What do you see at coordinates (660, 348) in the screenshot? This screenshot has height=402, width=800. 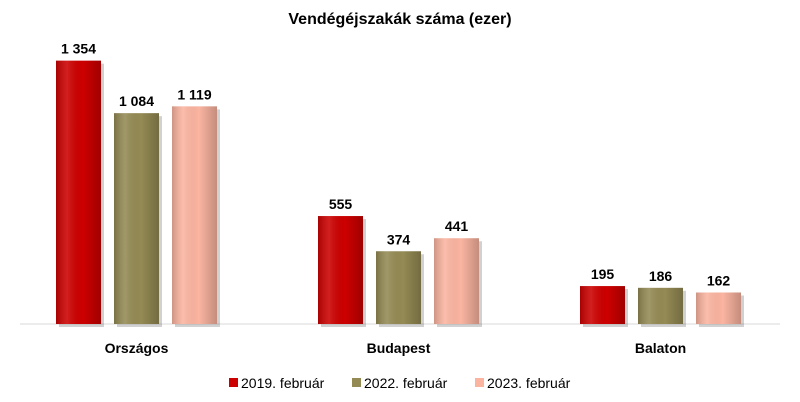 I see `category-label: Balaton` at bounding box center [660, 348].